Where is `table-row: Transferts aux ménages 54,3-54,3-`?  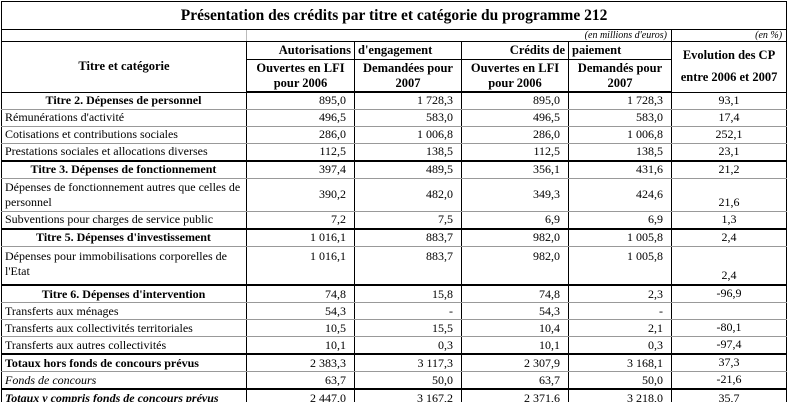
table-row: Transferts aux ménages 54,3-54,3- is located at coordinates (394, 311).